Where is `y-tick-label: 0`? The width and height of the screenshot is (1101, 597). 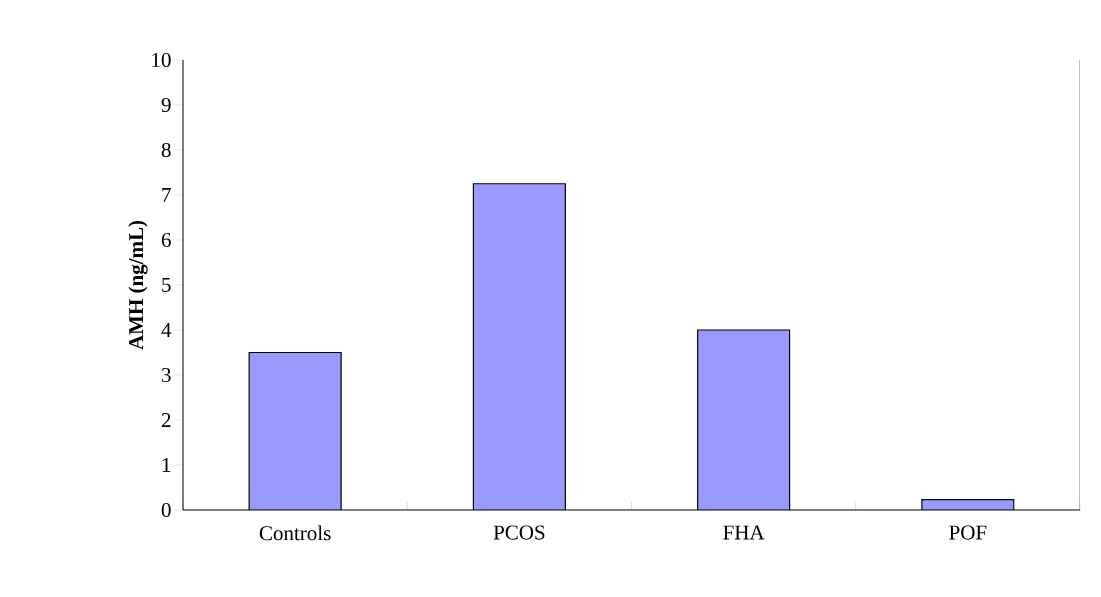 y-tick-label: 0 is located at coordinates (166, 510).